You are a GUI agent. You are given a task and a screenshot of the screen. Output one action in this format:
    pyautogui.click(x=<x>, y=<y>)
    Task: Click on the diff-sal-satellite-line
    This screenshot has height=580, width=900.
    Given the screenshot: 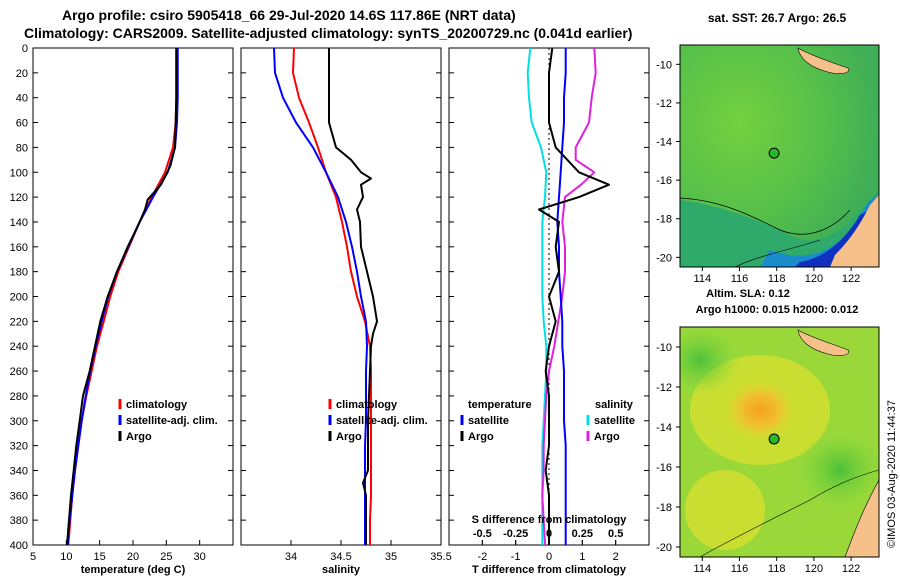 What is the action you would take?
    pyautogui.click(x=537, y=296)
    